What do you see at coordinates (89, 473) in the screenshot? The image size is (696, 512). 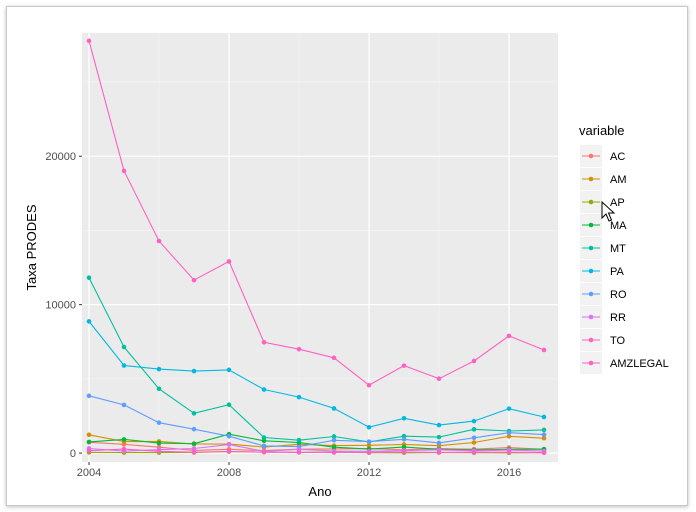 I see `x-tick-label: 2004` at bounding box center [89, 473].